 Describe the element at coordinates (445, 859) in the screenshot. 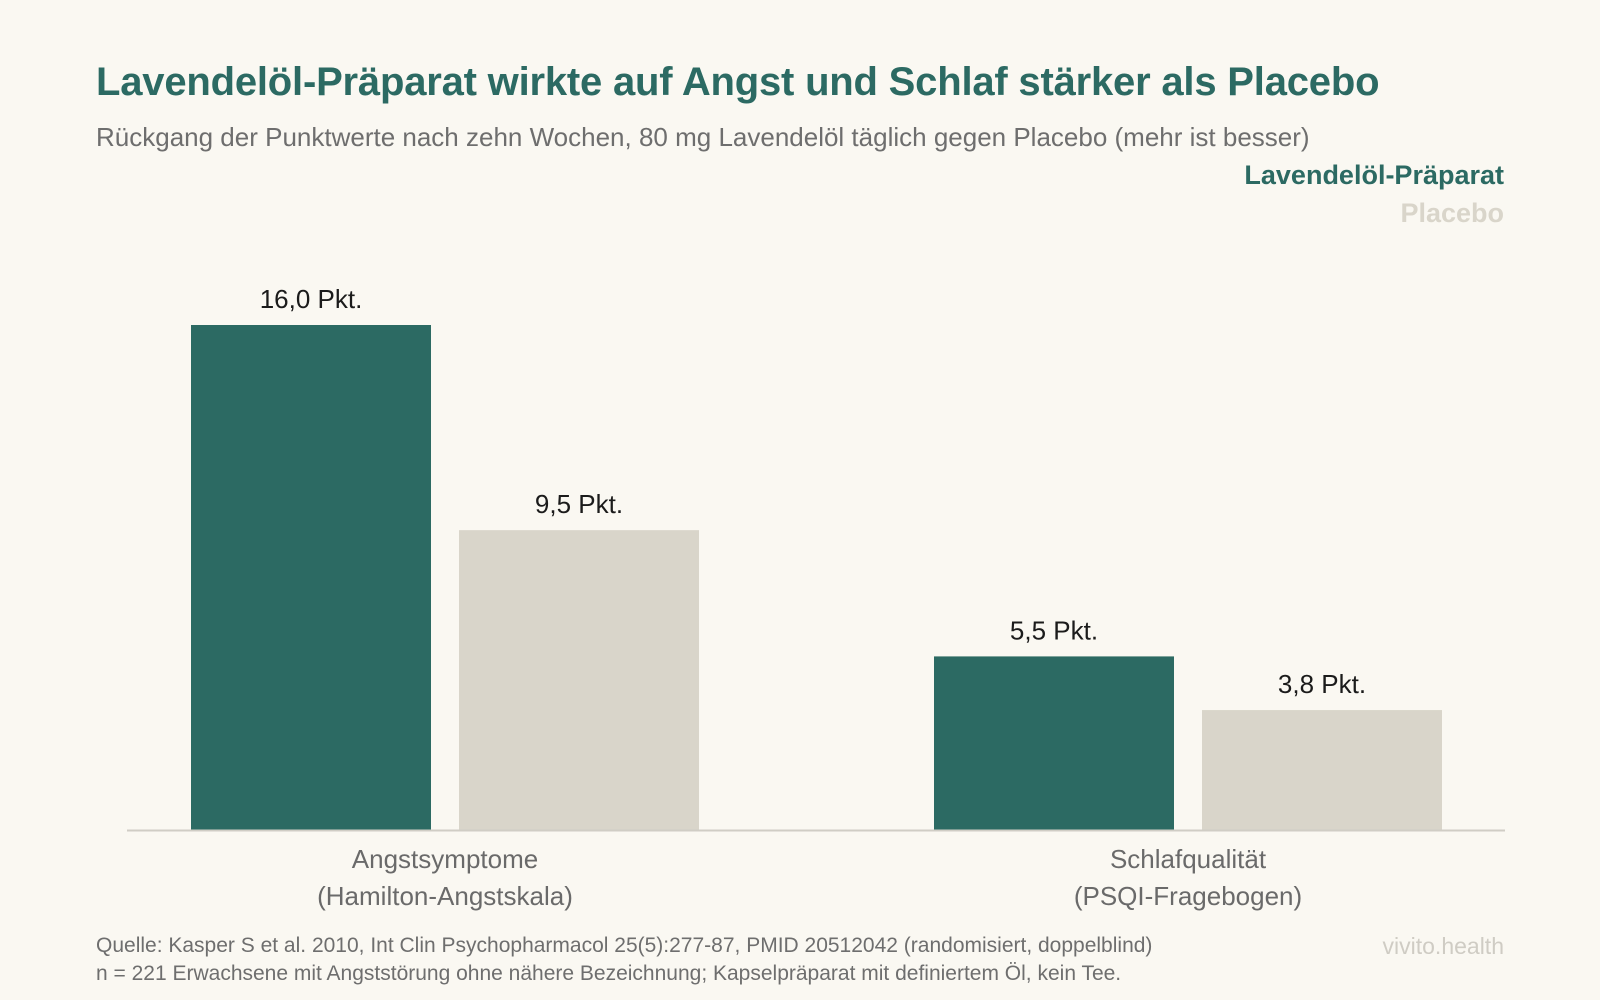

I see `category-label: Angstsymptome` at that location.